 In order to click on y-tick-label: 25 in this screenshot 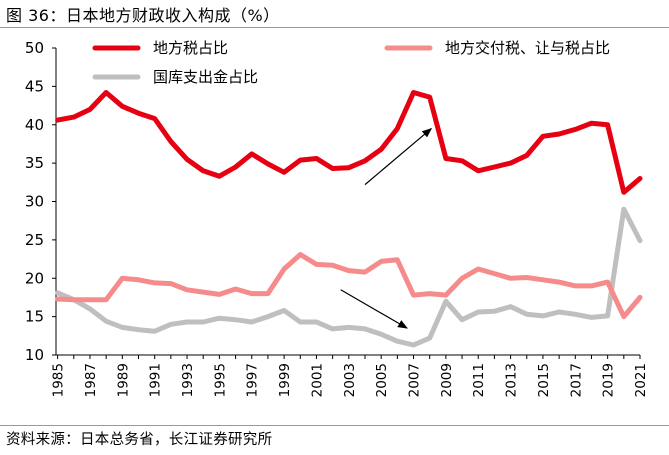, I will do `click(34, 240)`.